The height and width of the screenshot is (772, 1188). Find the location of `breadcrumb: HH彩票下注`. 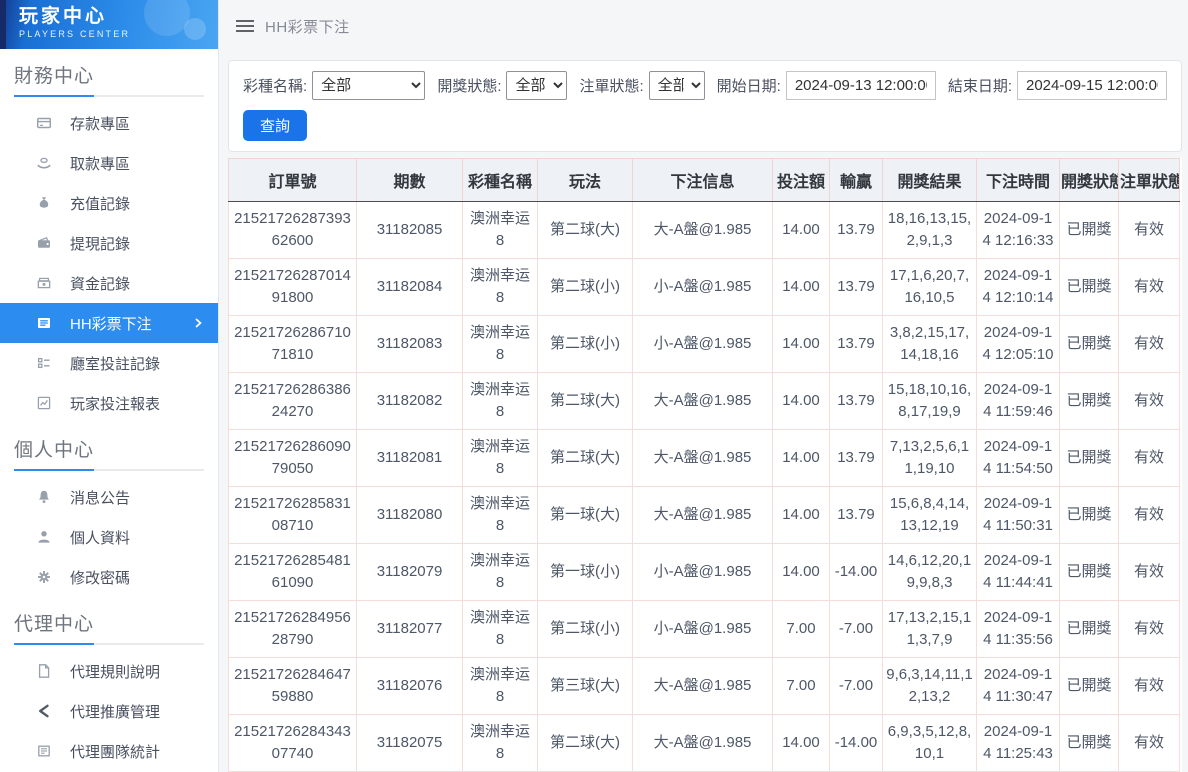

breadcrumb: HH彩票下注 is located at coordinates (307, 27).